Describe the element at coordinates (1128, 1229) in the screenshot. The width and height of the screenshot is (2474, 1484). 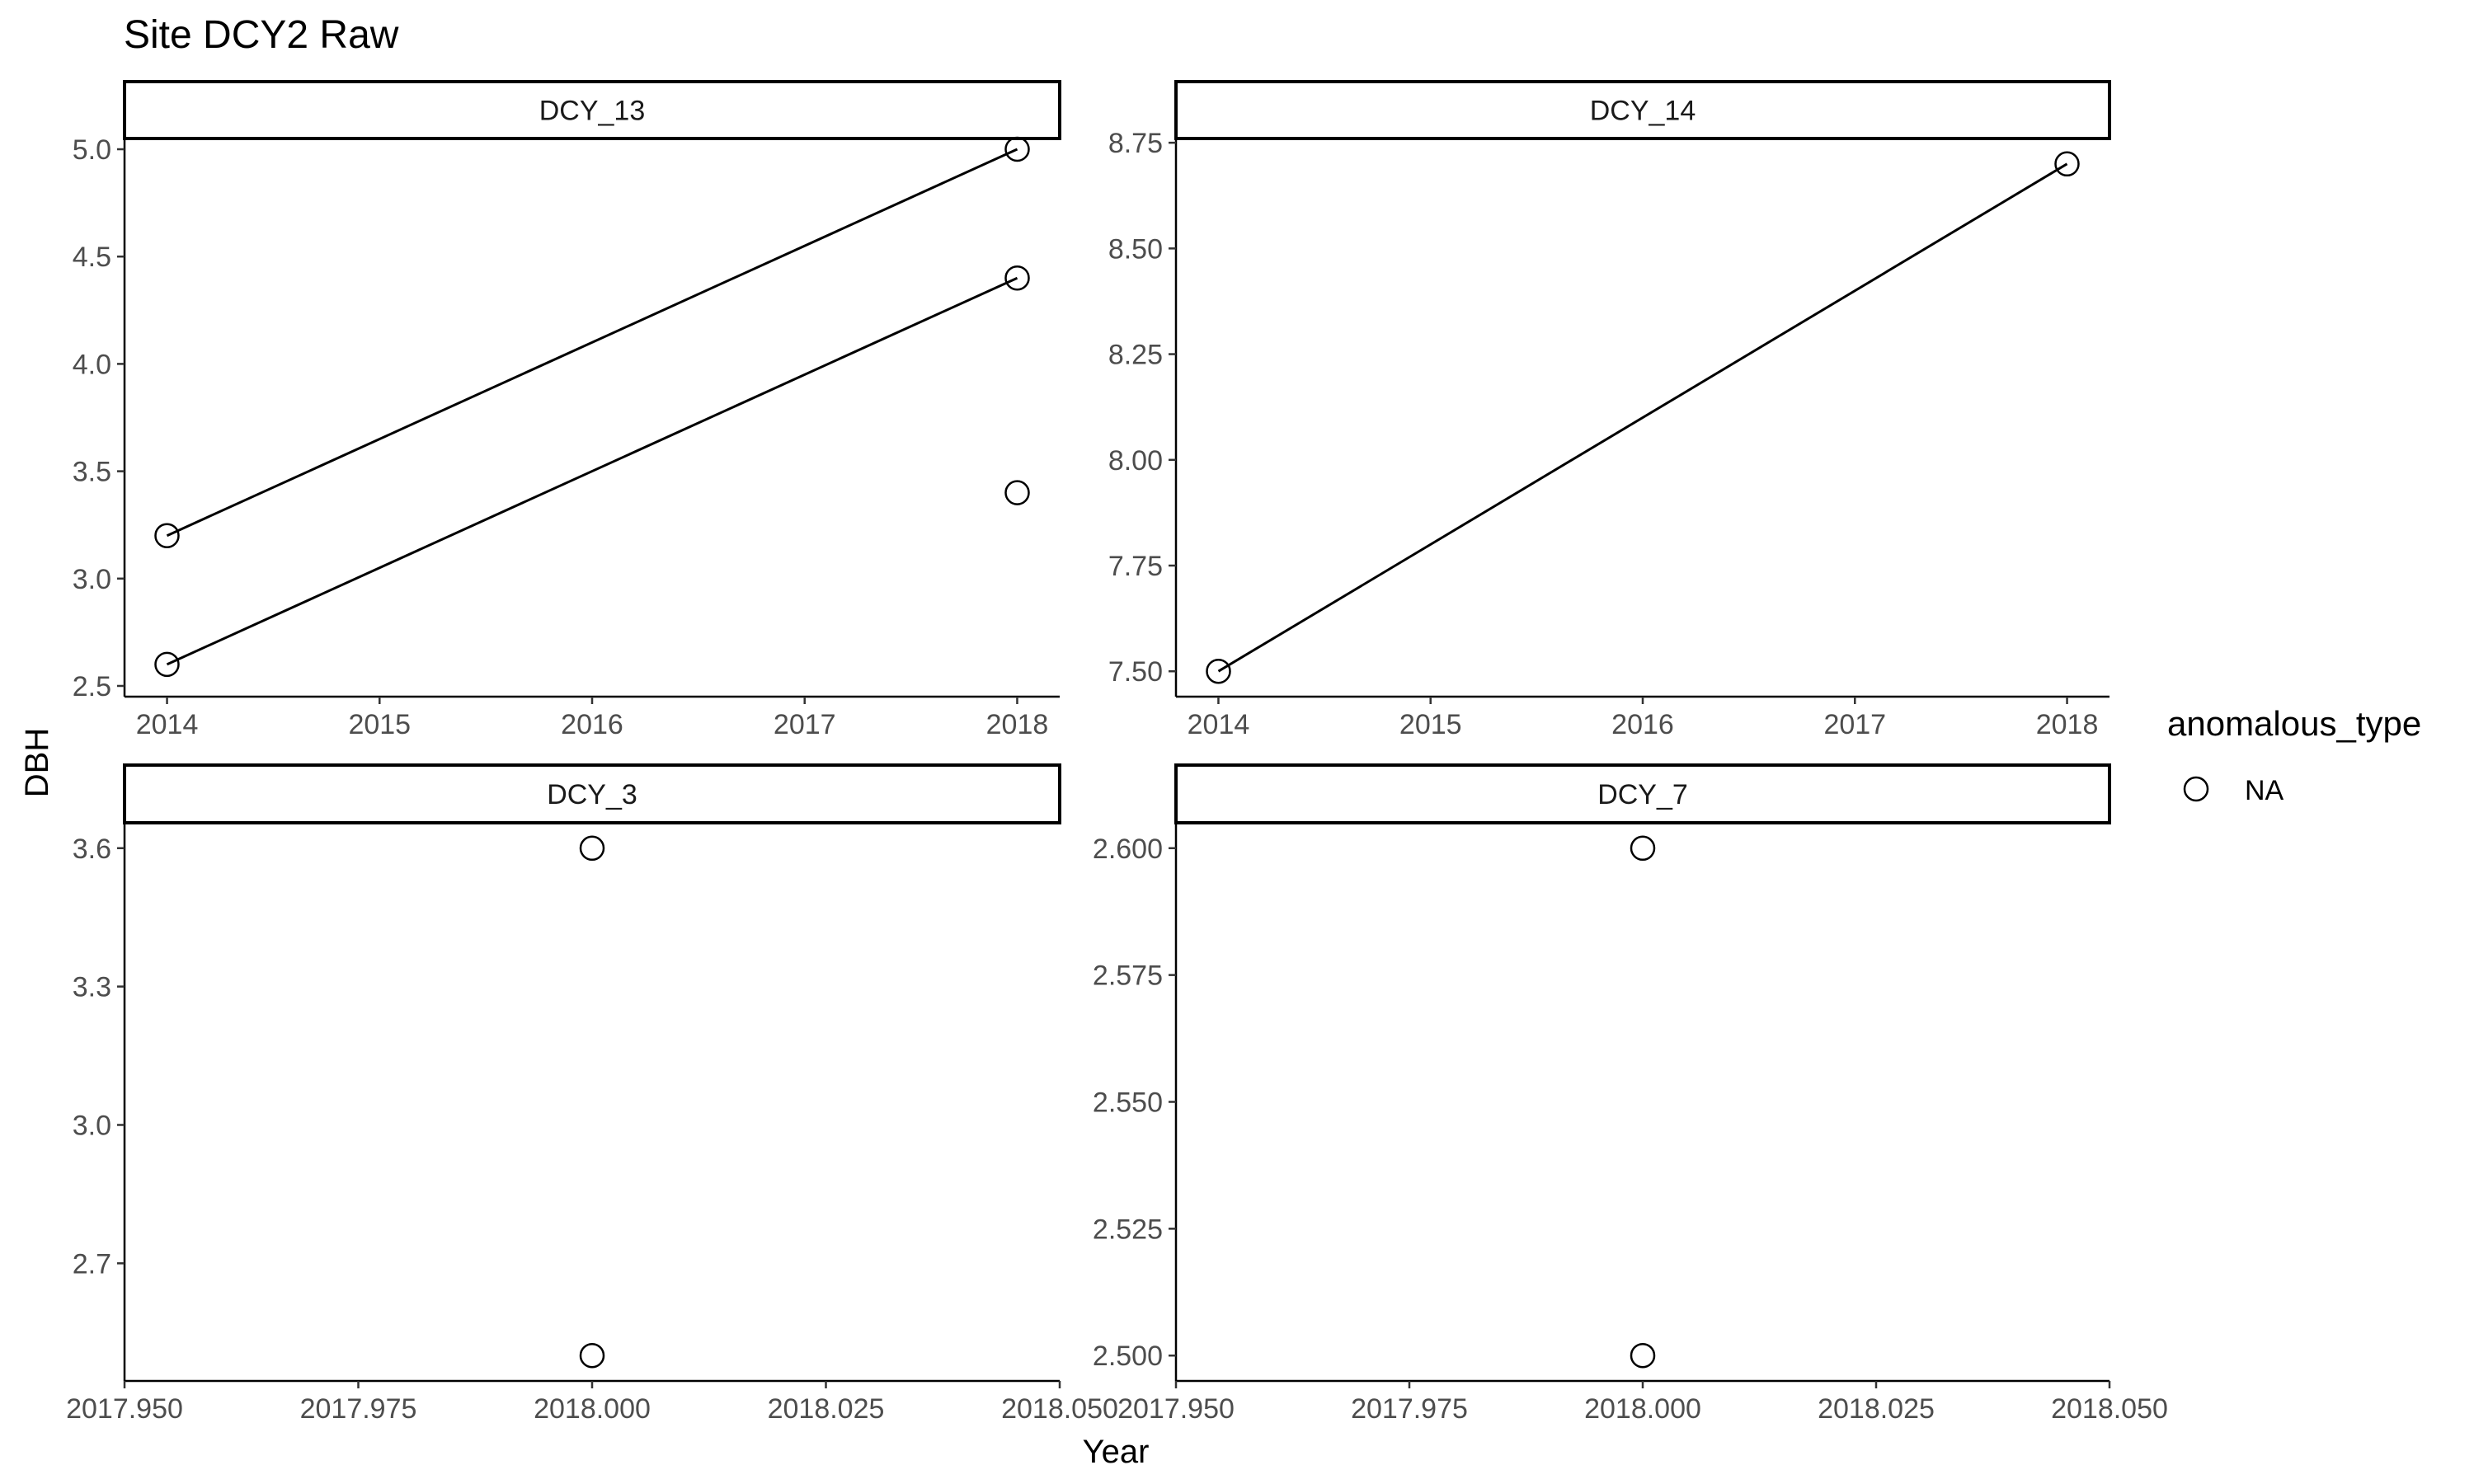
I see `y-tick-label: 2.525` at that location.